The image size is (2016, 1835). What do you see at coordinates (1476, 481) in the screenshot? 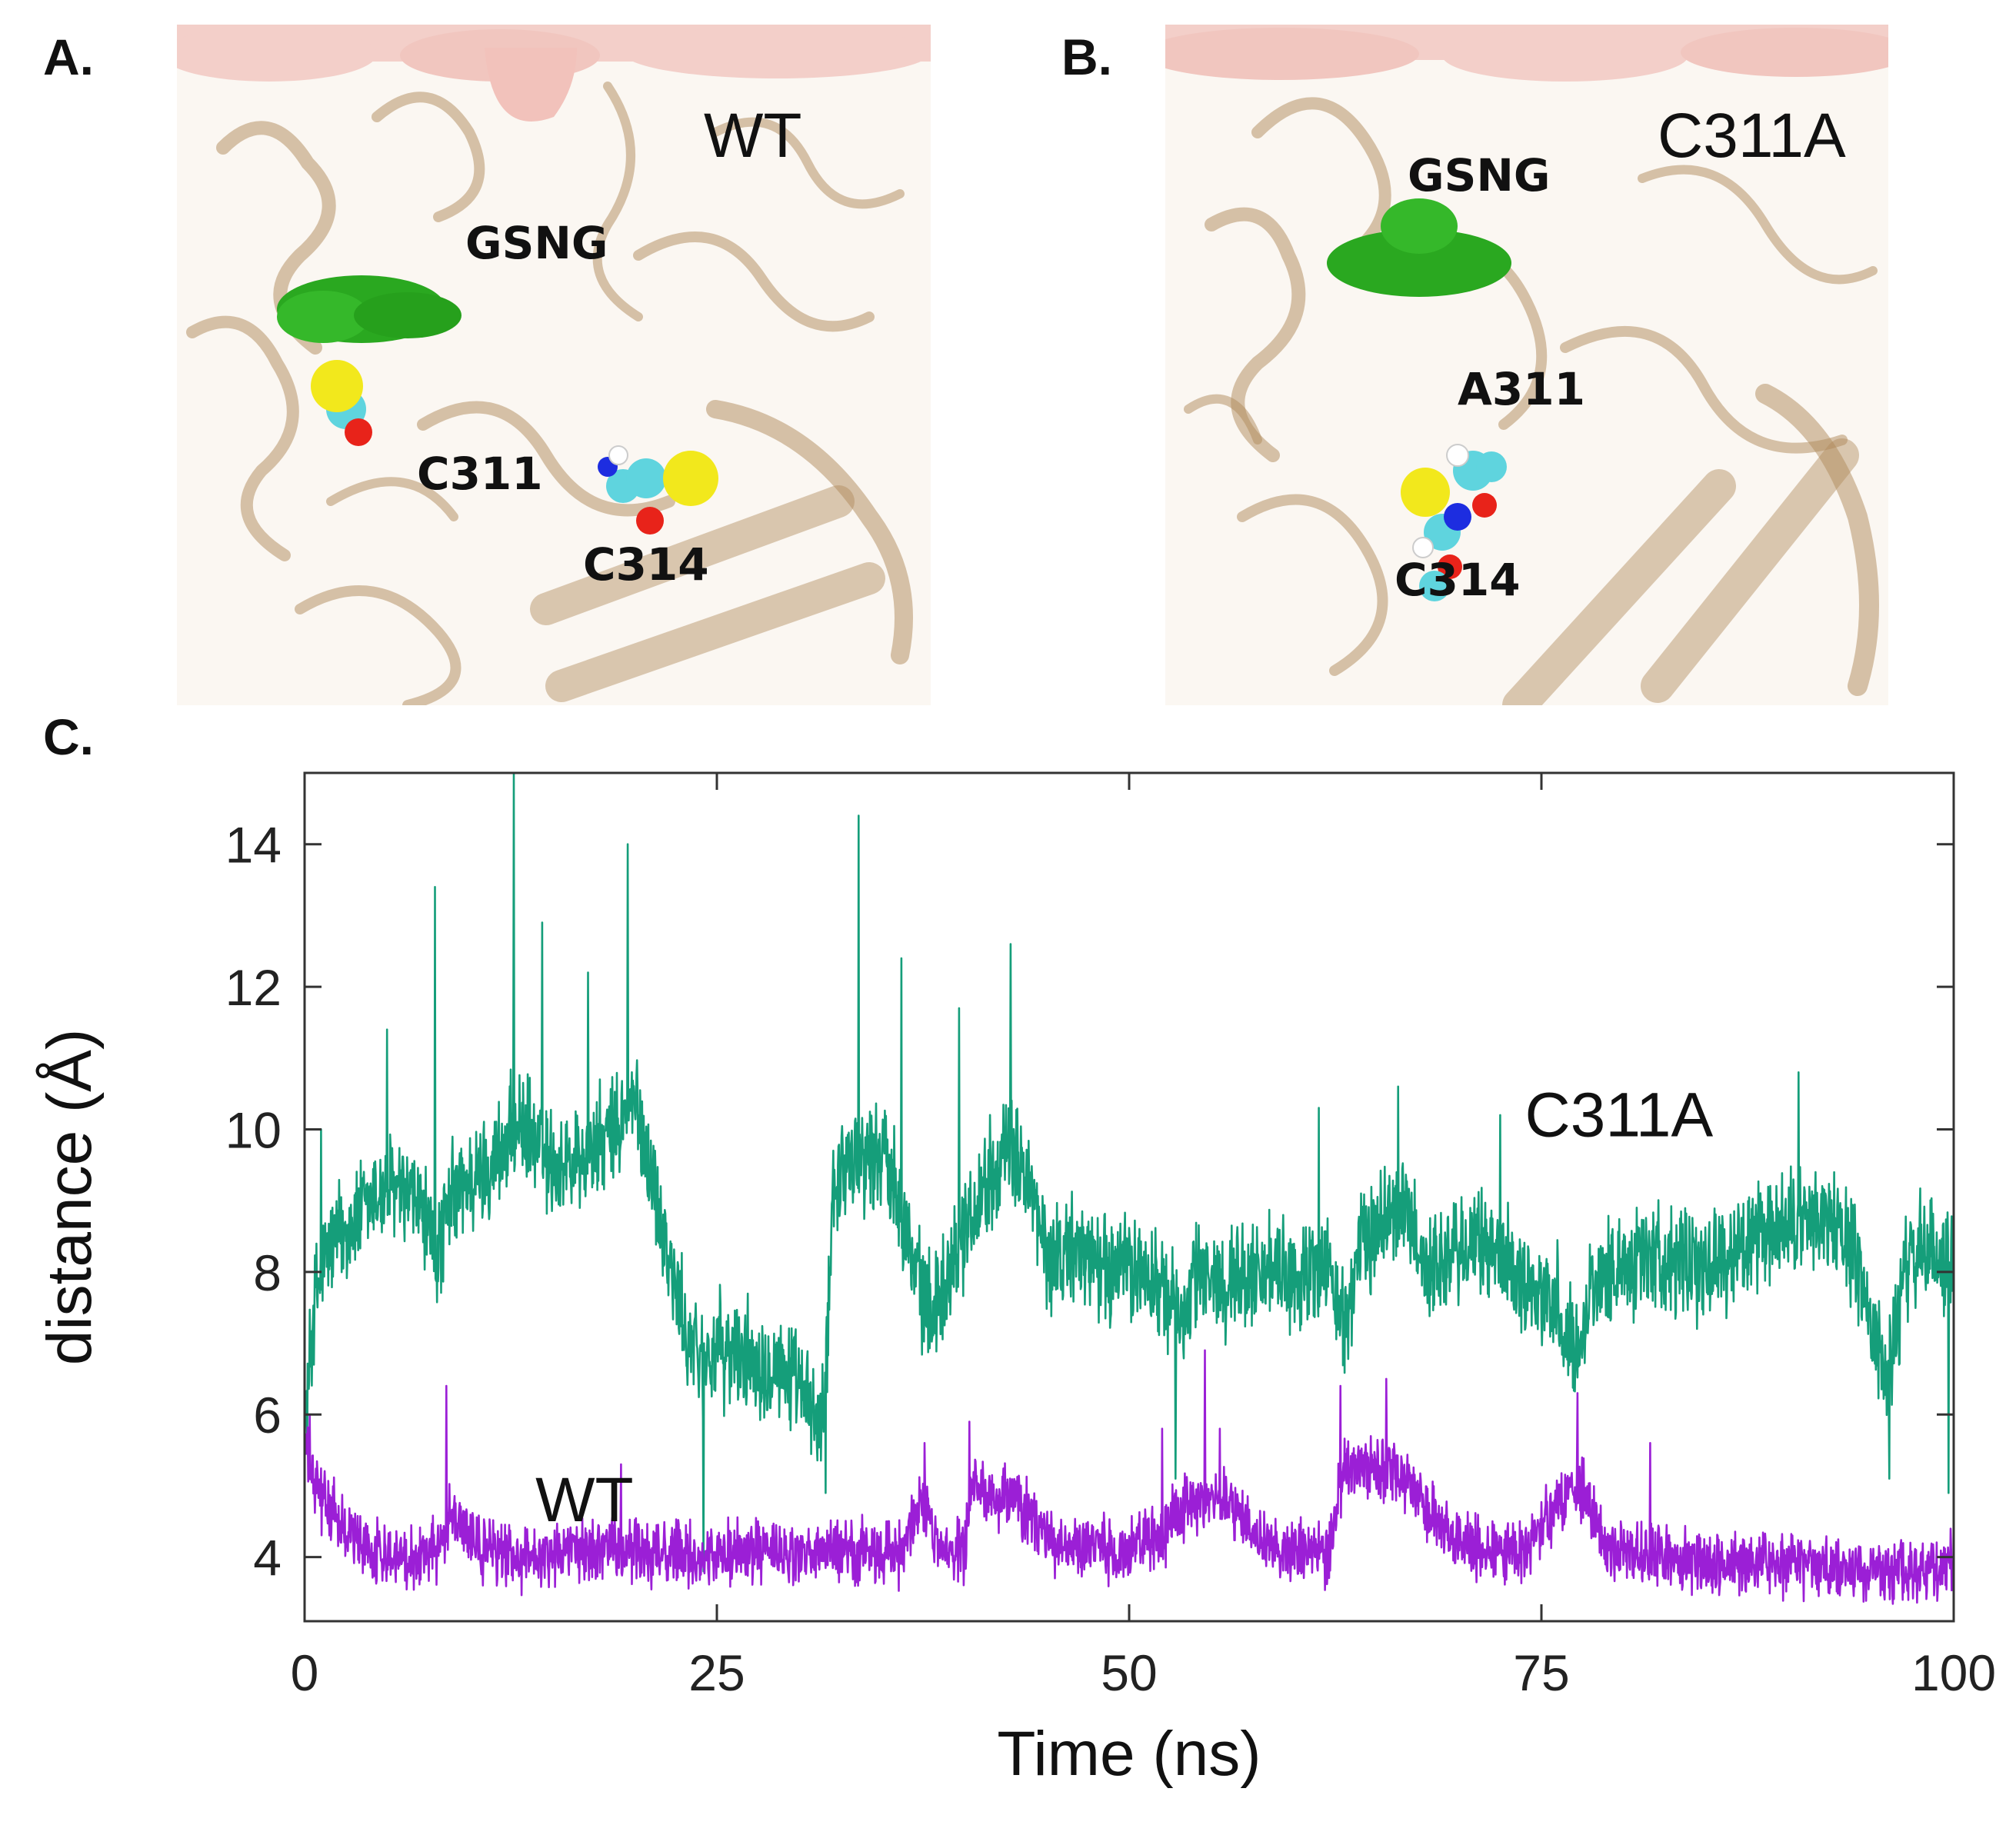
I see `residue-a311-spheres` at bounding box center [1476, 481].